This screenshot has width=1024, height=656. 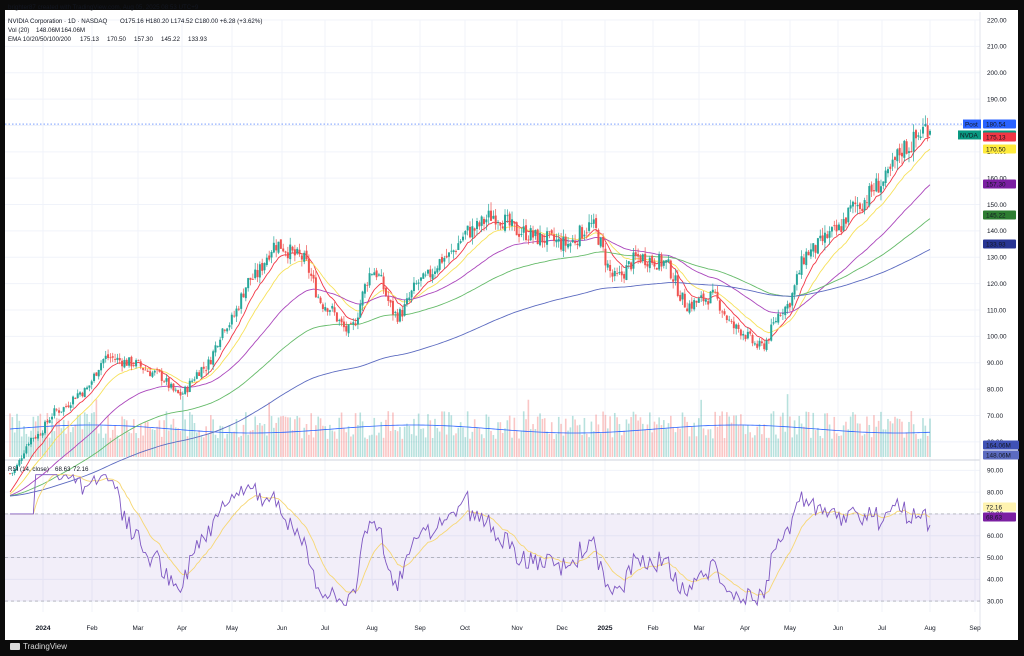 I want to click on tradingview-logo: TradingView, so click(x=38, y=646).